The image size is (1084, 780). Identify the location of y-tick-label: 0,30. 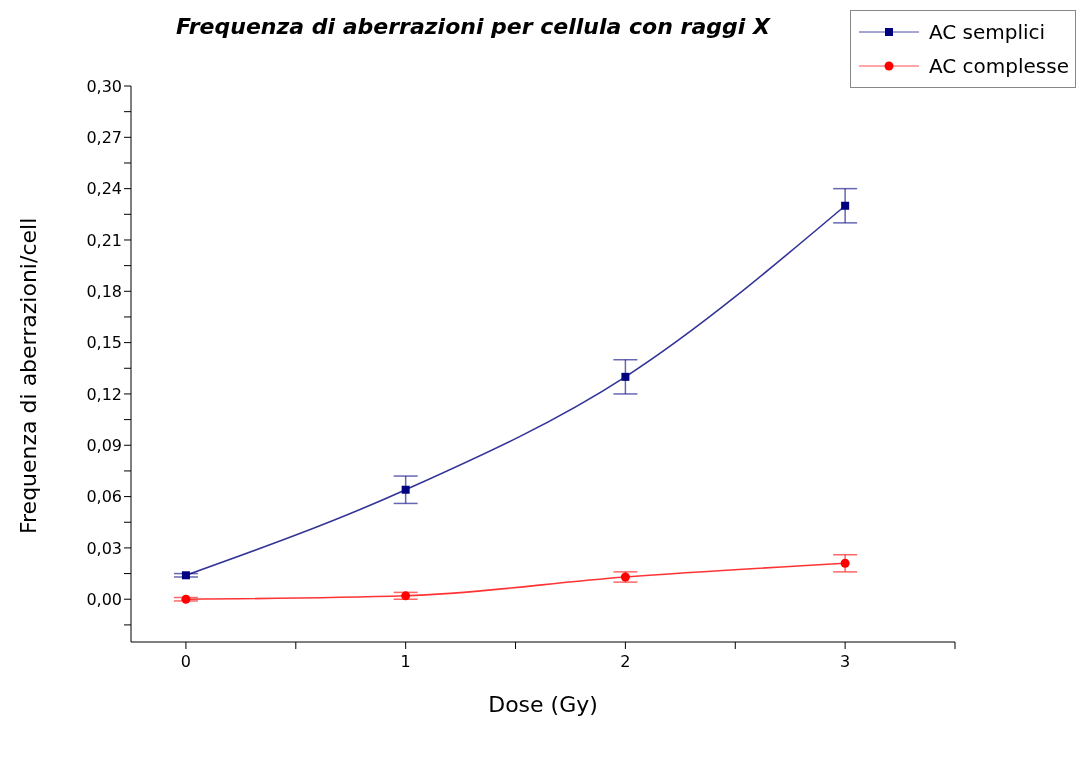
(104, 86).